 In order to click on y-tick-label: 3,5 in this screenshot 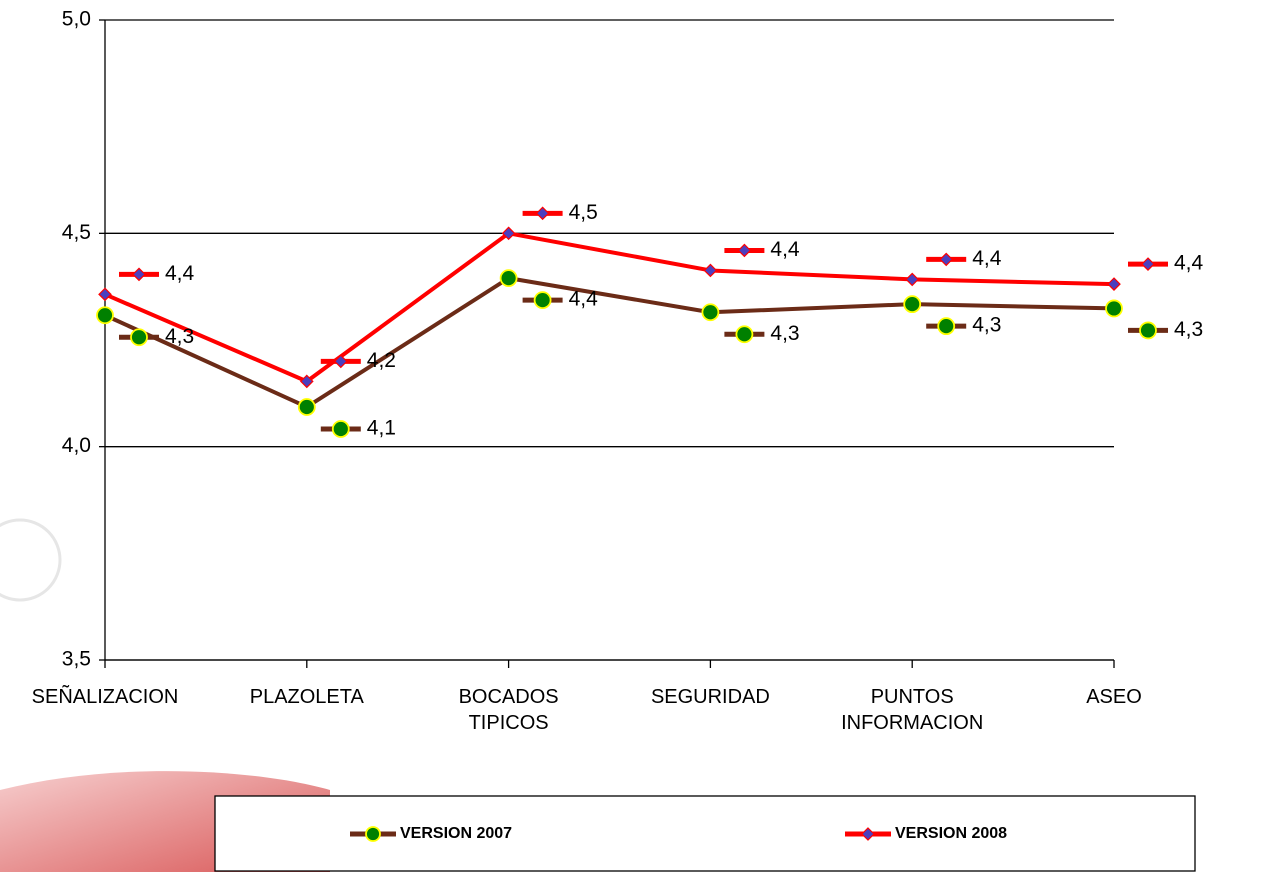, I will do `click(76, 659)`.